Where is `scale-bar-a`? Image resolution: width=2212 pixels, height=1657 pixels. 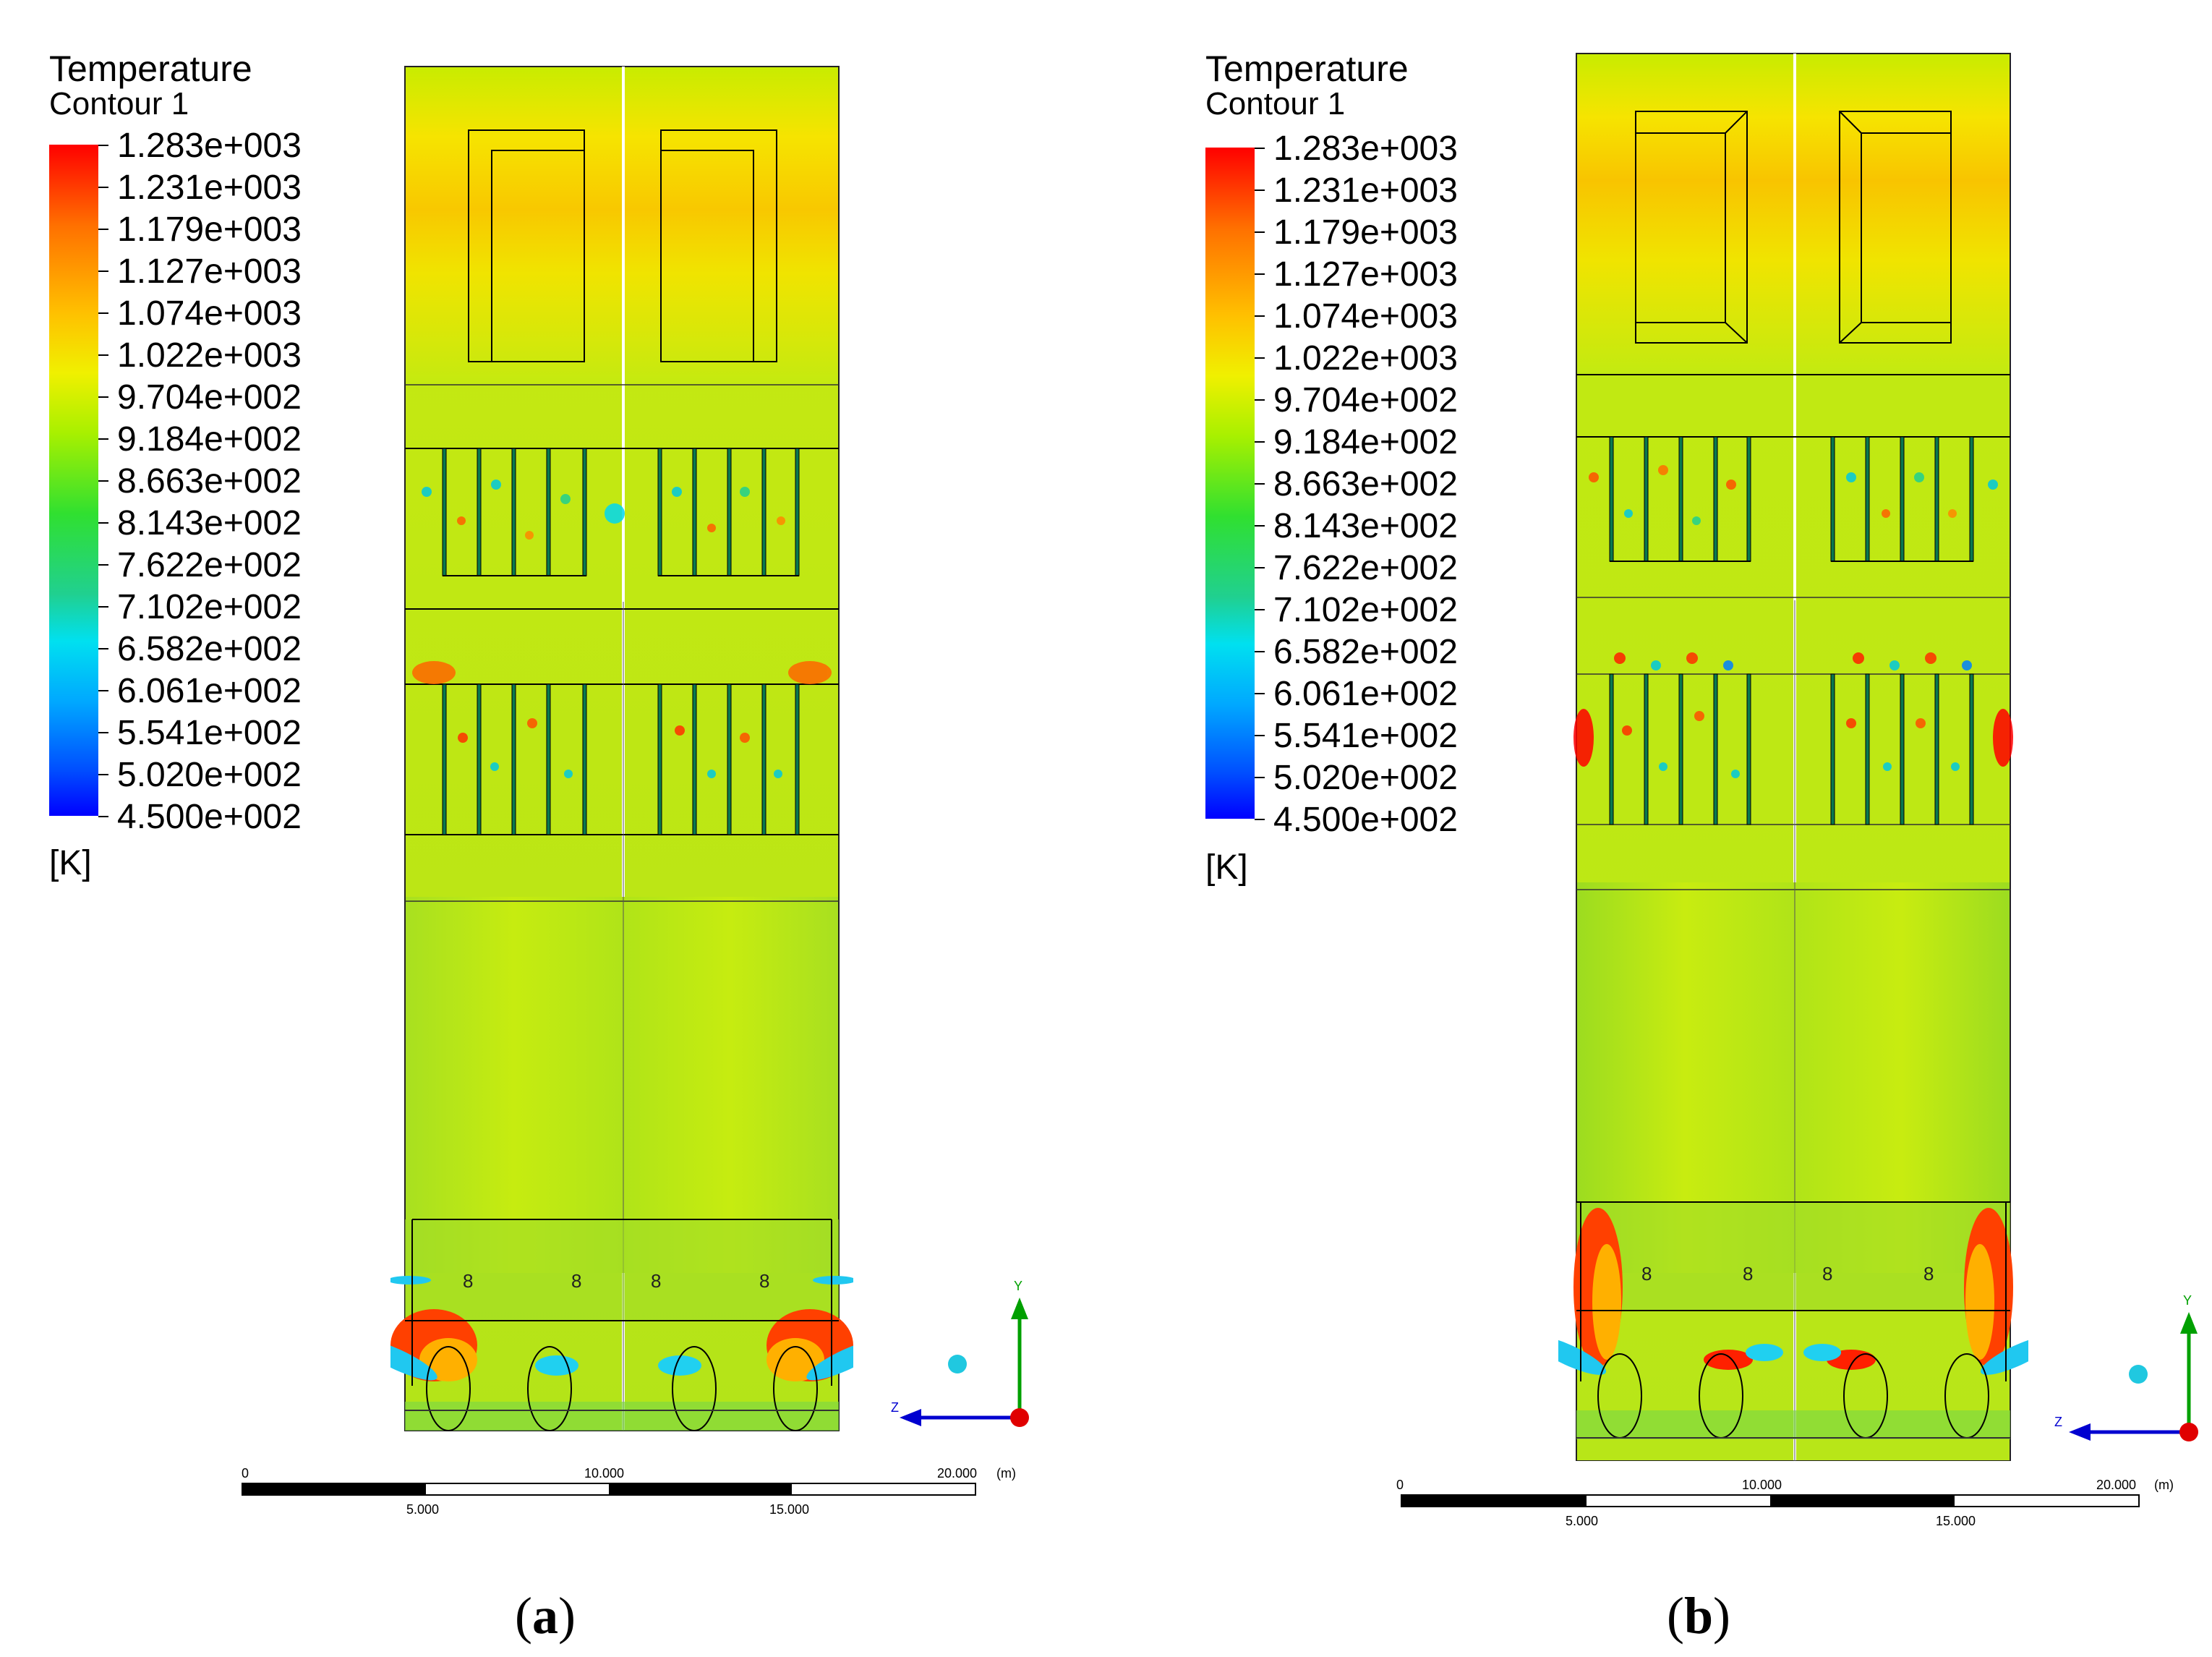
scale-bar-a is located at coordinates (609, 1490).